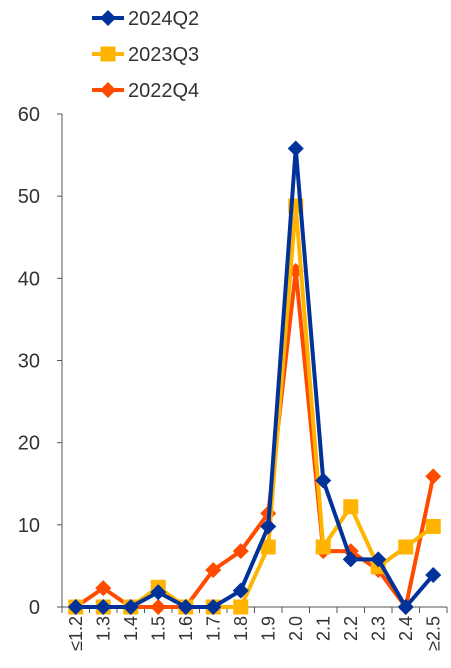  I want to click on x-tick-label: 2.1, so click(323, 628).